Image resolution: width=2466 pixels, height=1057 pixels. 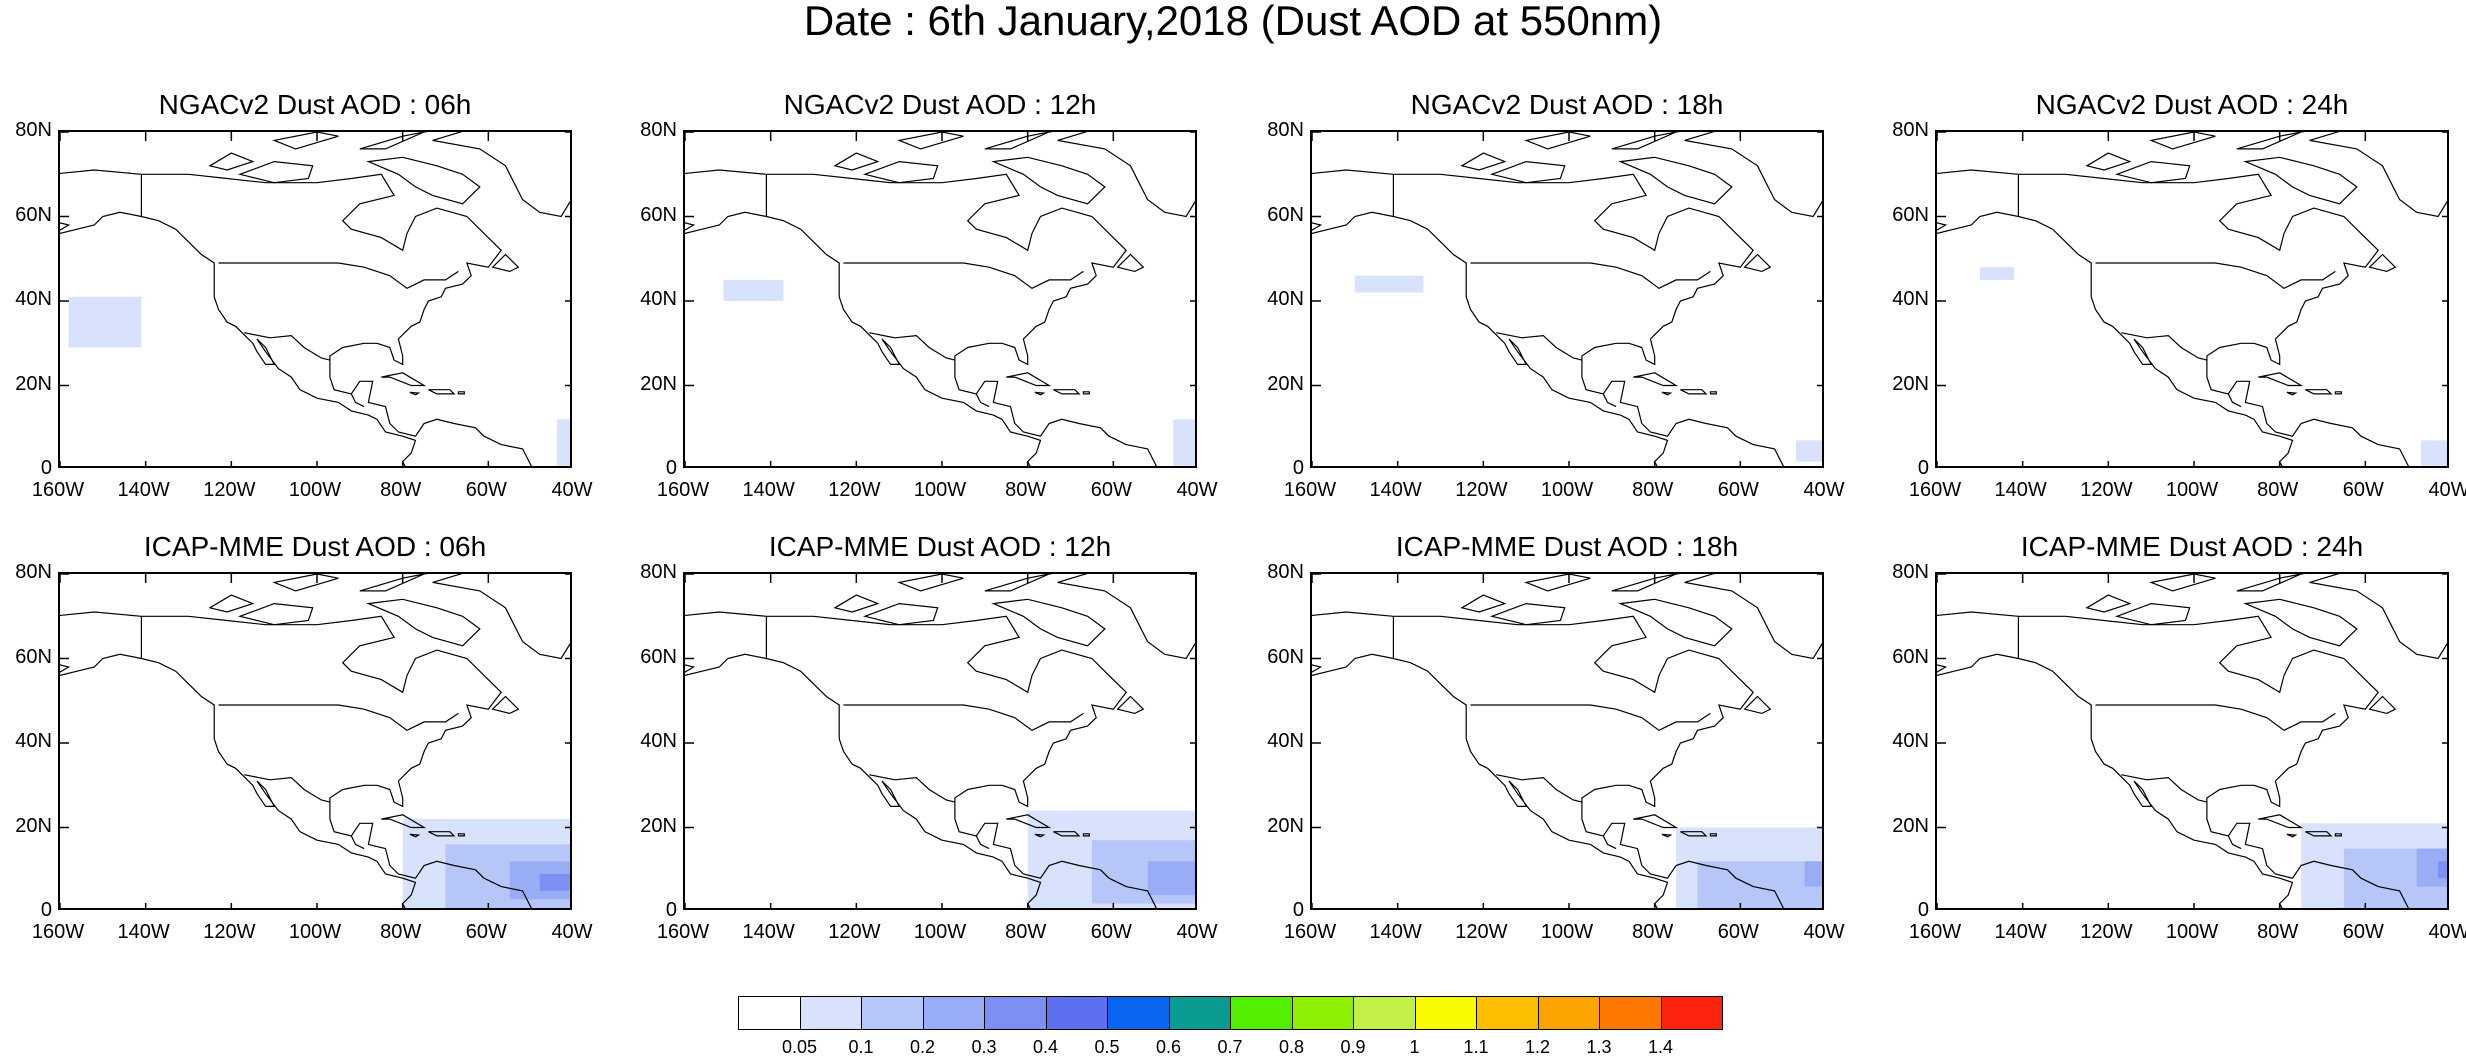 What do you see at coordinates (1414, 1047) in the screenshot?
I see `colorbar-label: 1` at bounding box center [1414, 1047].